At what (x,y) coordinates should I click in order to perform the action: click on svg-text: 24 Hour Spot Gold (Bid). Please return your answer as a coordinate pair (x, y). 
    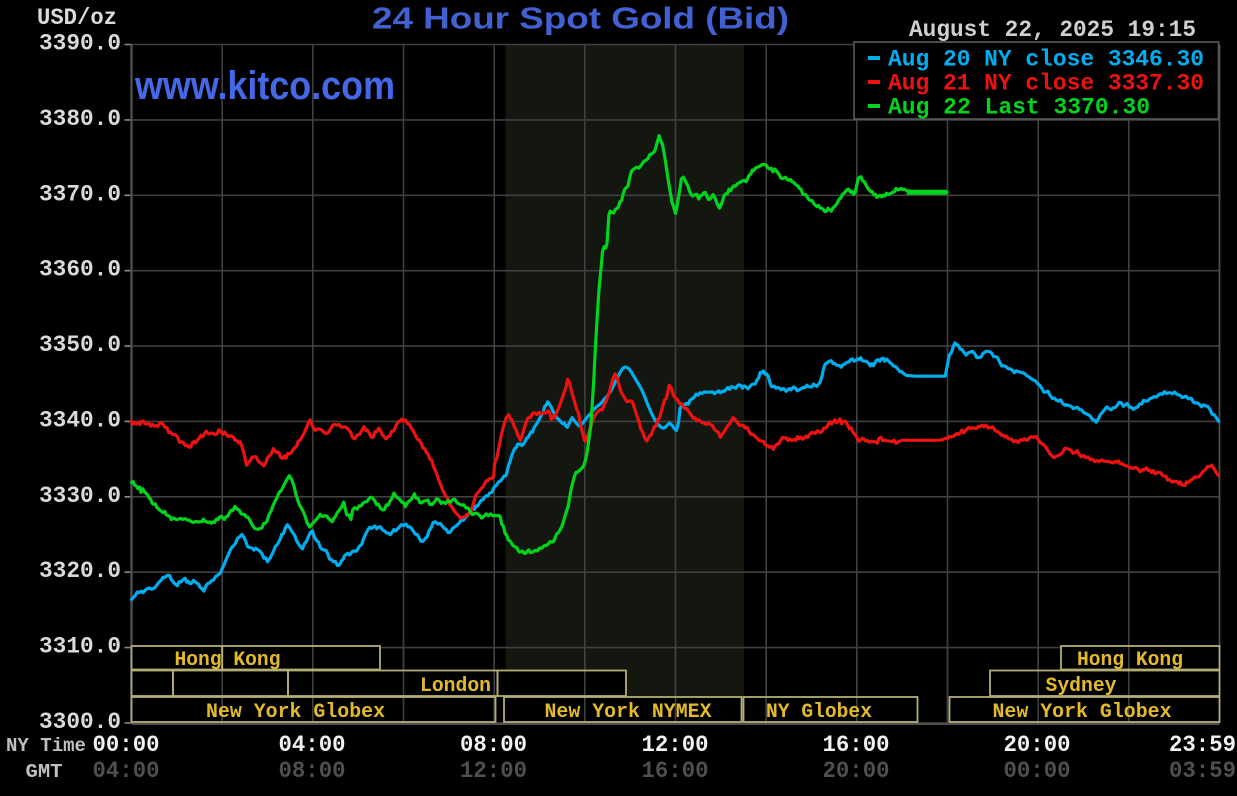
    Looking at the image, I should click on (580, 18).